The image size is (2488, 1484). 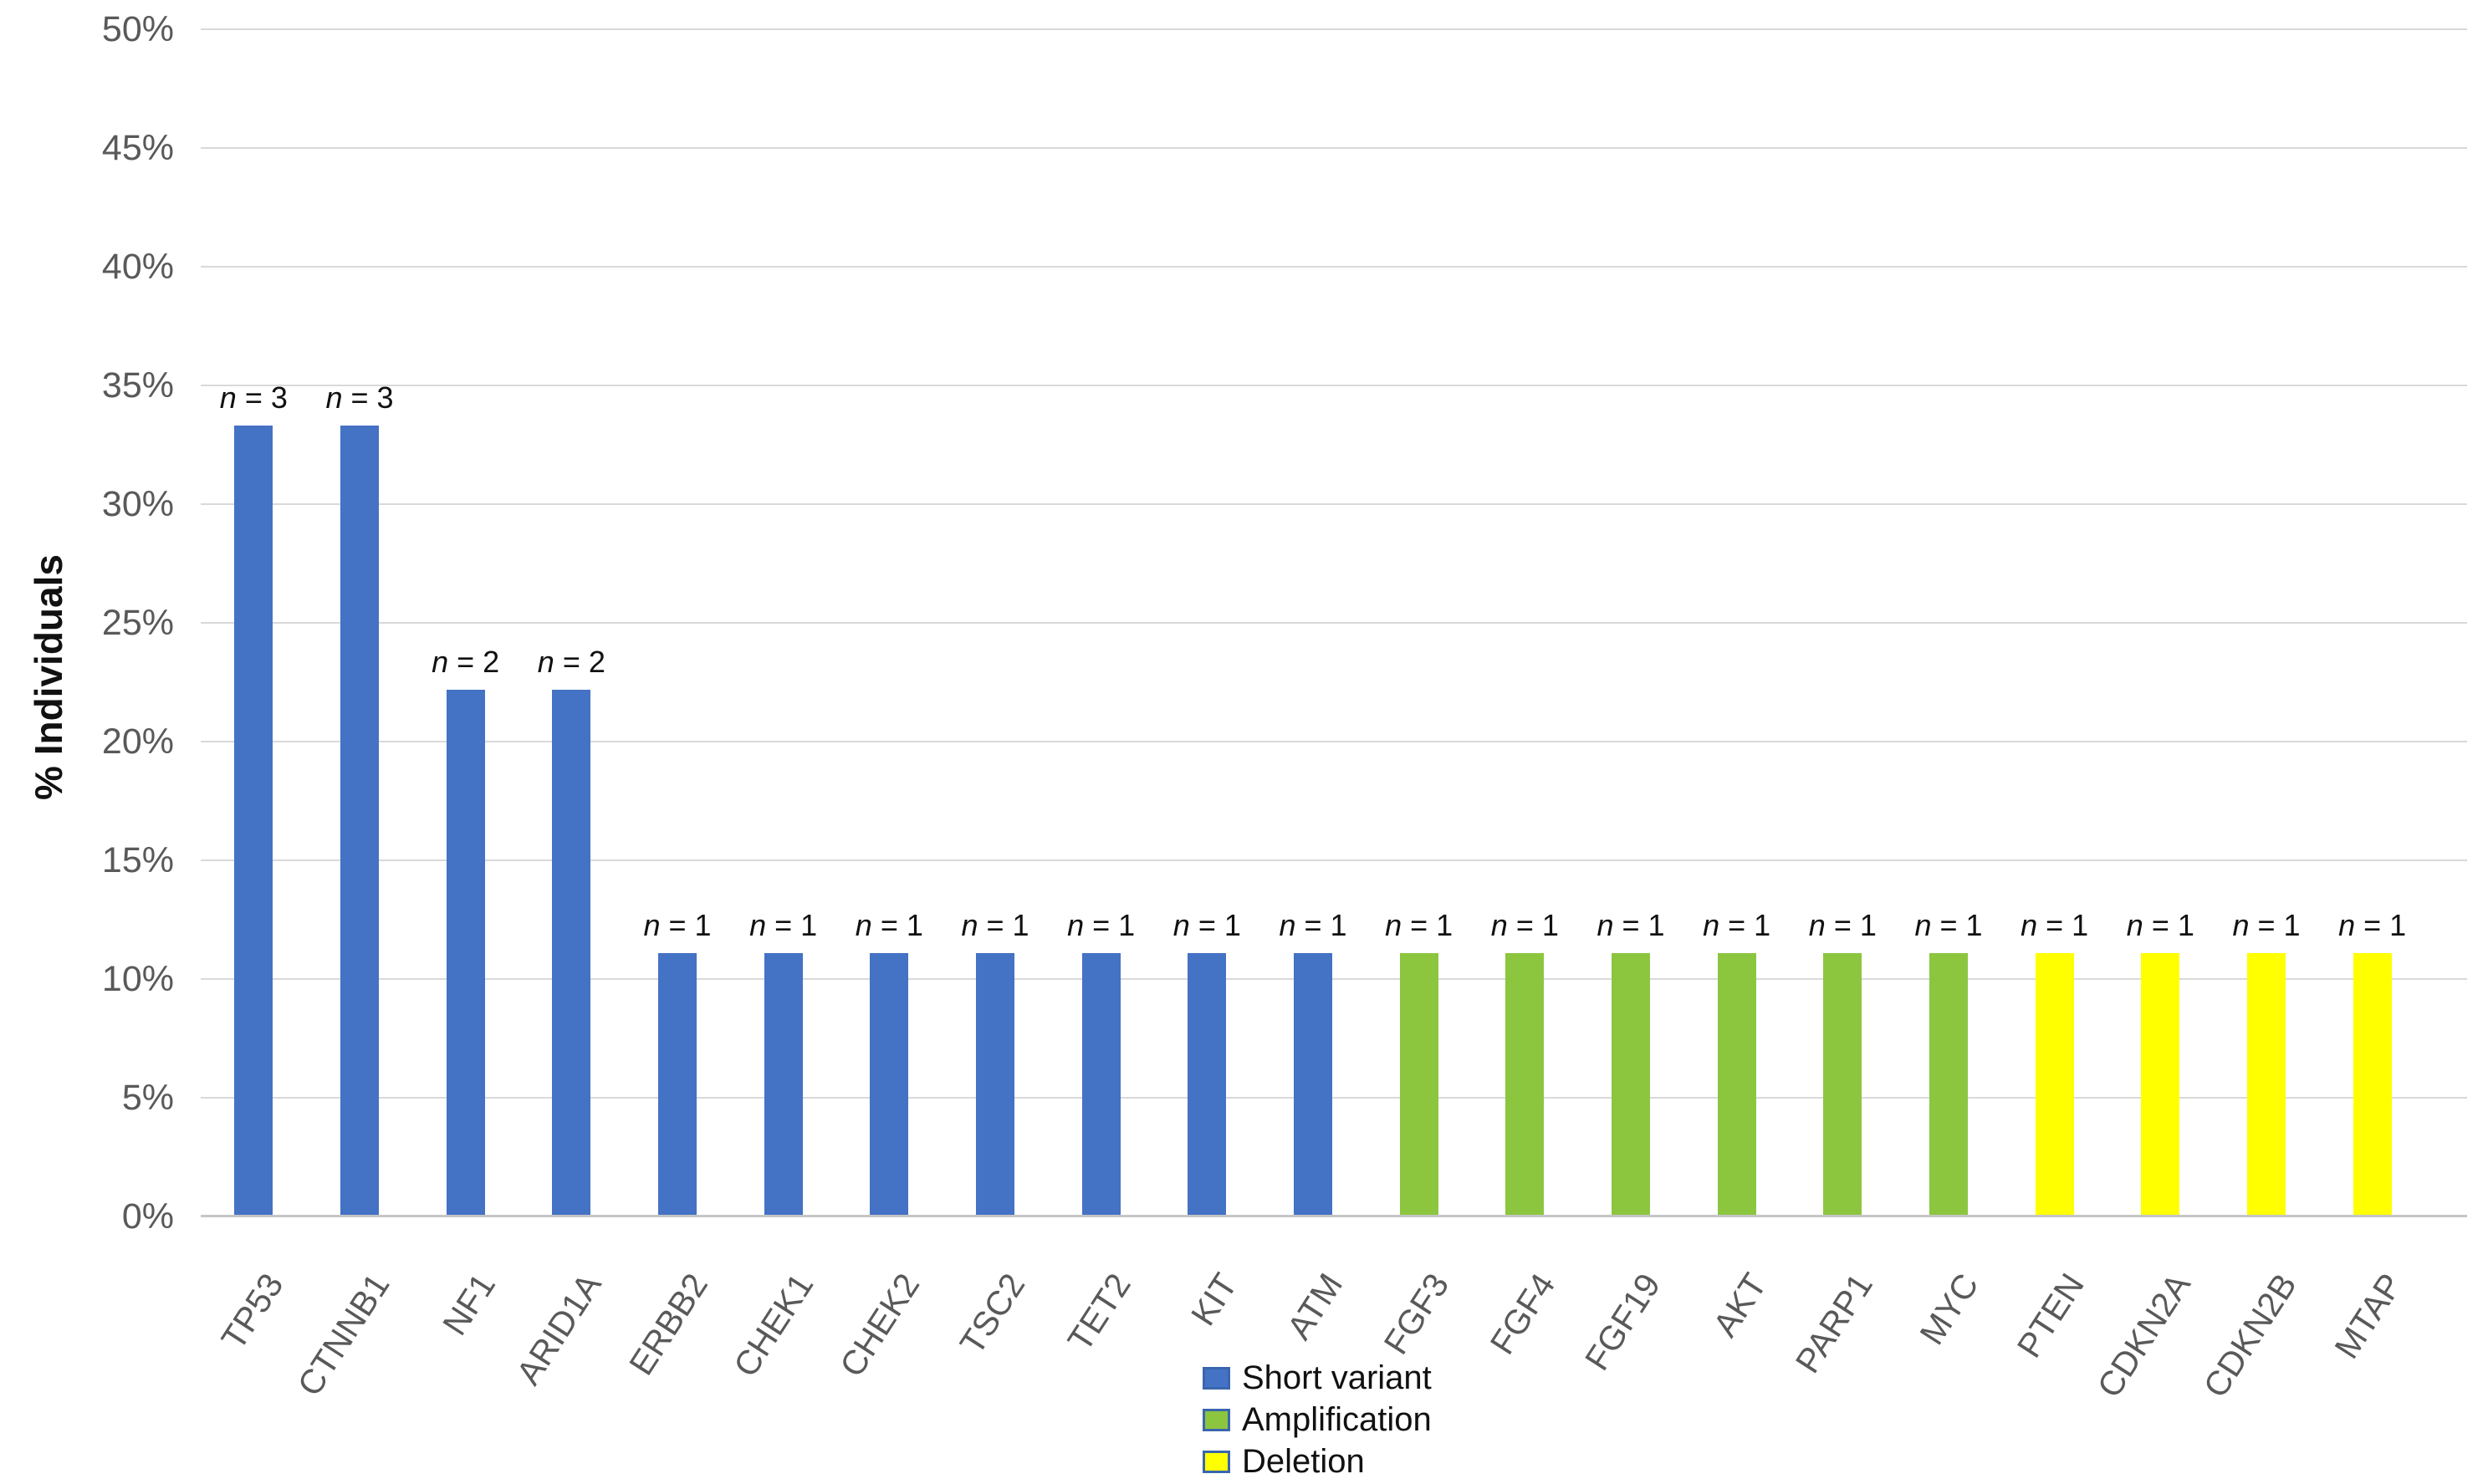 I want to click on bar-count-label-arid1a: n = 2, so click(x=571, y=661).